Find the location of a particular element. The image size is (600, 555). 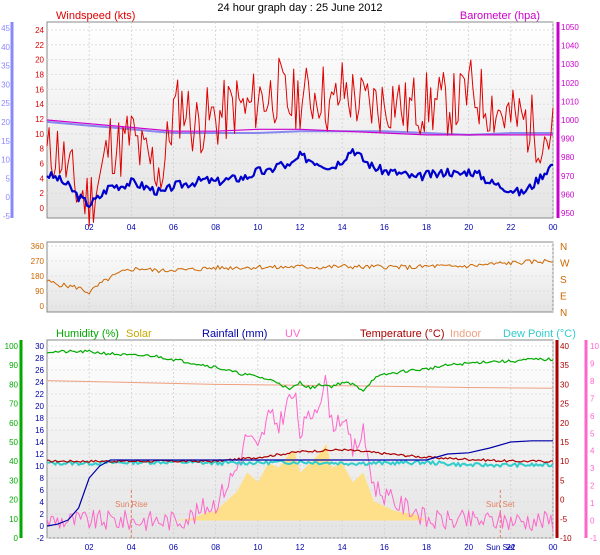

compass-label: E is located at coordinates (563, 297).